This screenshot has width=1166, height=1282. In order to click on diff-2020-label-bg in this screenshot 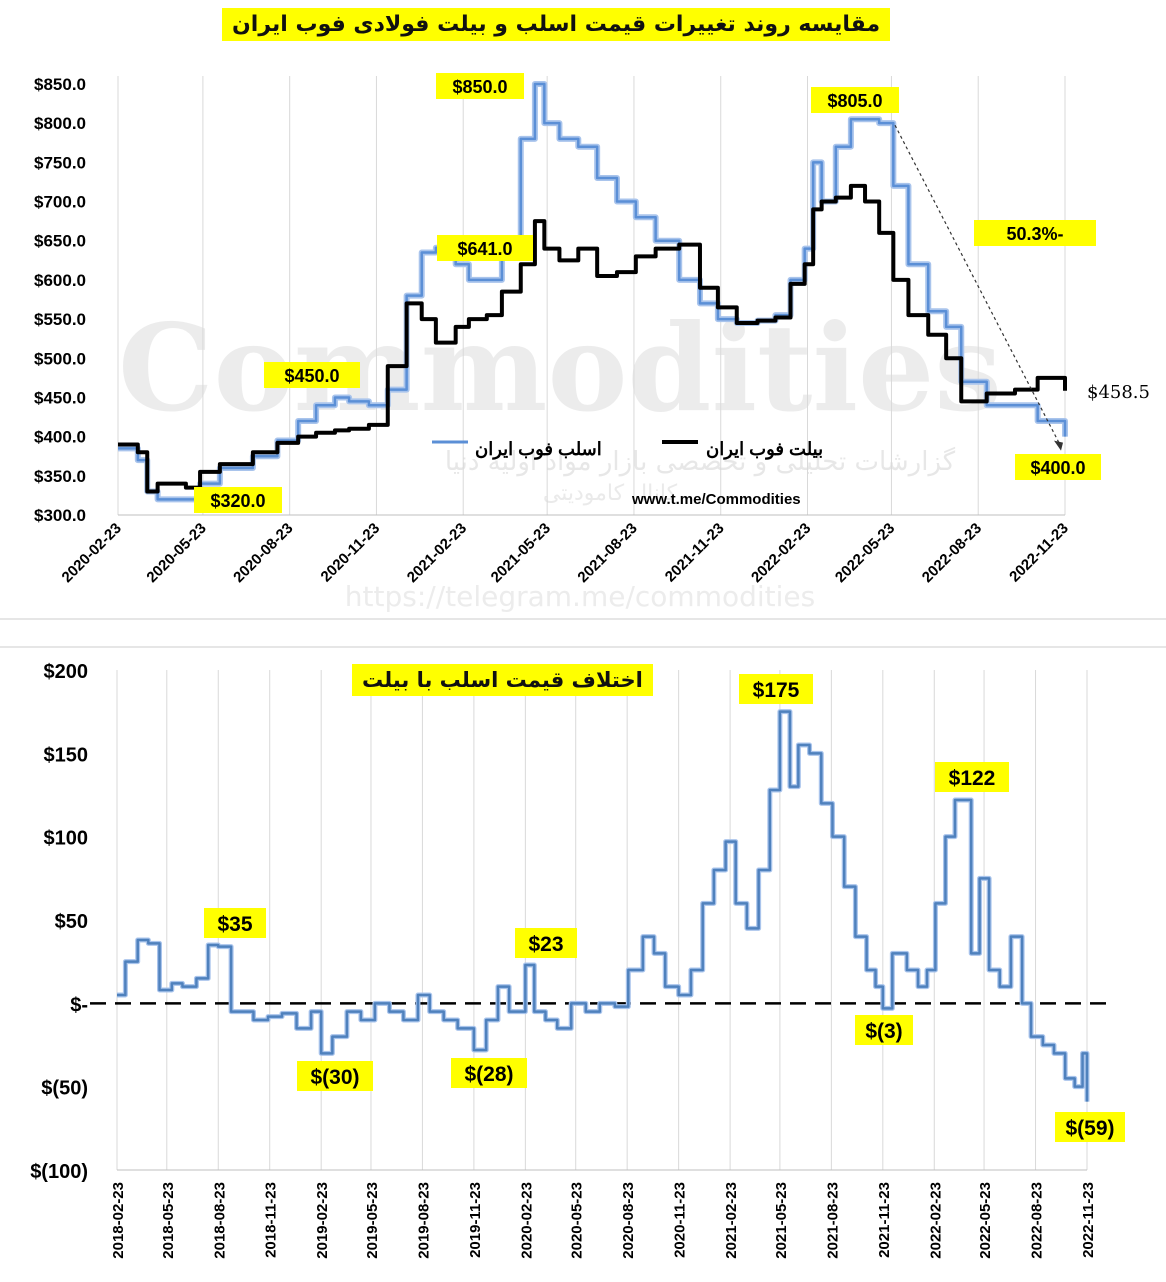, I will do `click(546, 943)`.